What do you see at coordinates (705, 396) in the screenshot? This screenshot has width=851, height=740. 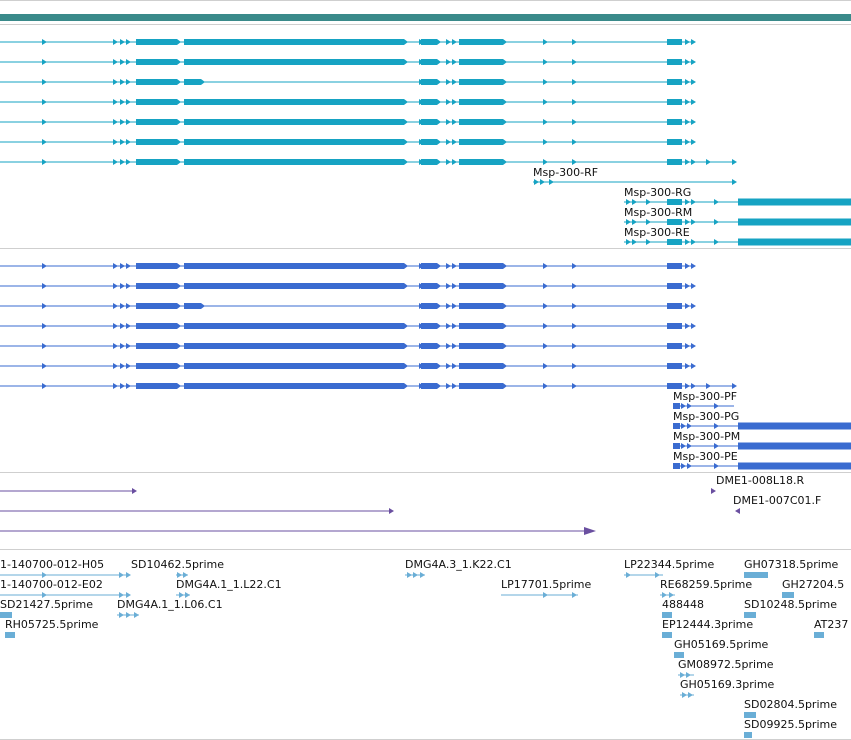 I see `protein-label-pf: Msp-300-PF` at bounding box center [705, 396].